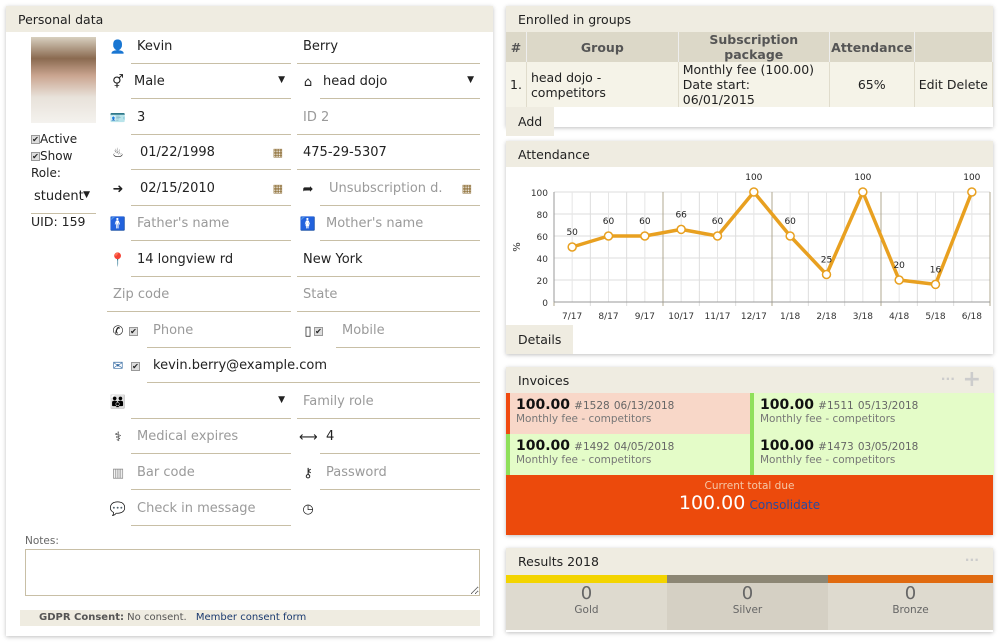 This screenshot has width=1000, height=643. What do you see at coordinates (967, 84) in the screenshot?
I see `delete-link: Delete` at bounding box center [967, 84].